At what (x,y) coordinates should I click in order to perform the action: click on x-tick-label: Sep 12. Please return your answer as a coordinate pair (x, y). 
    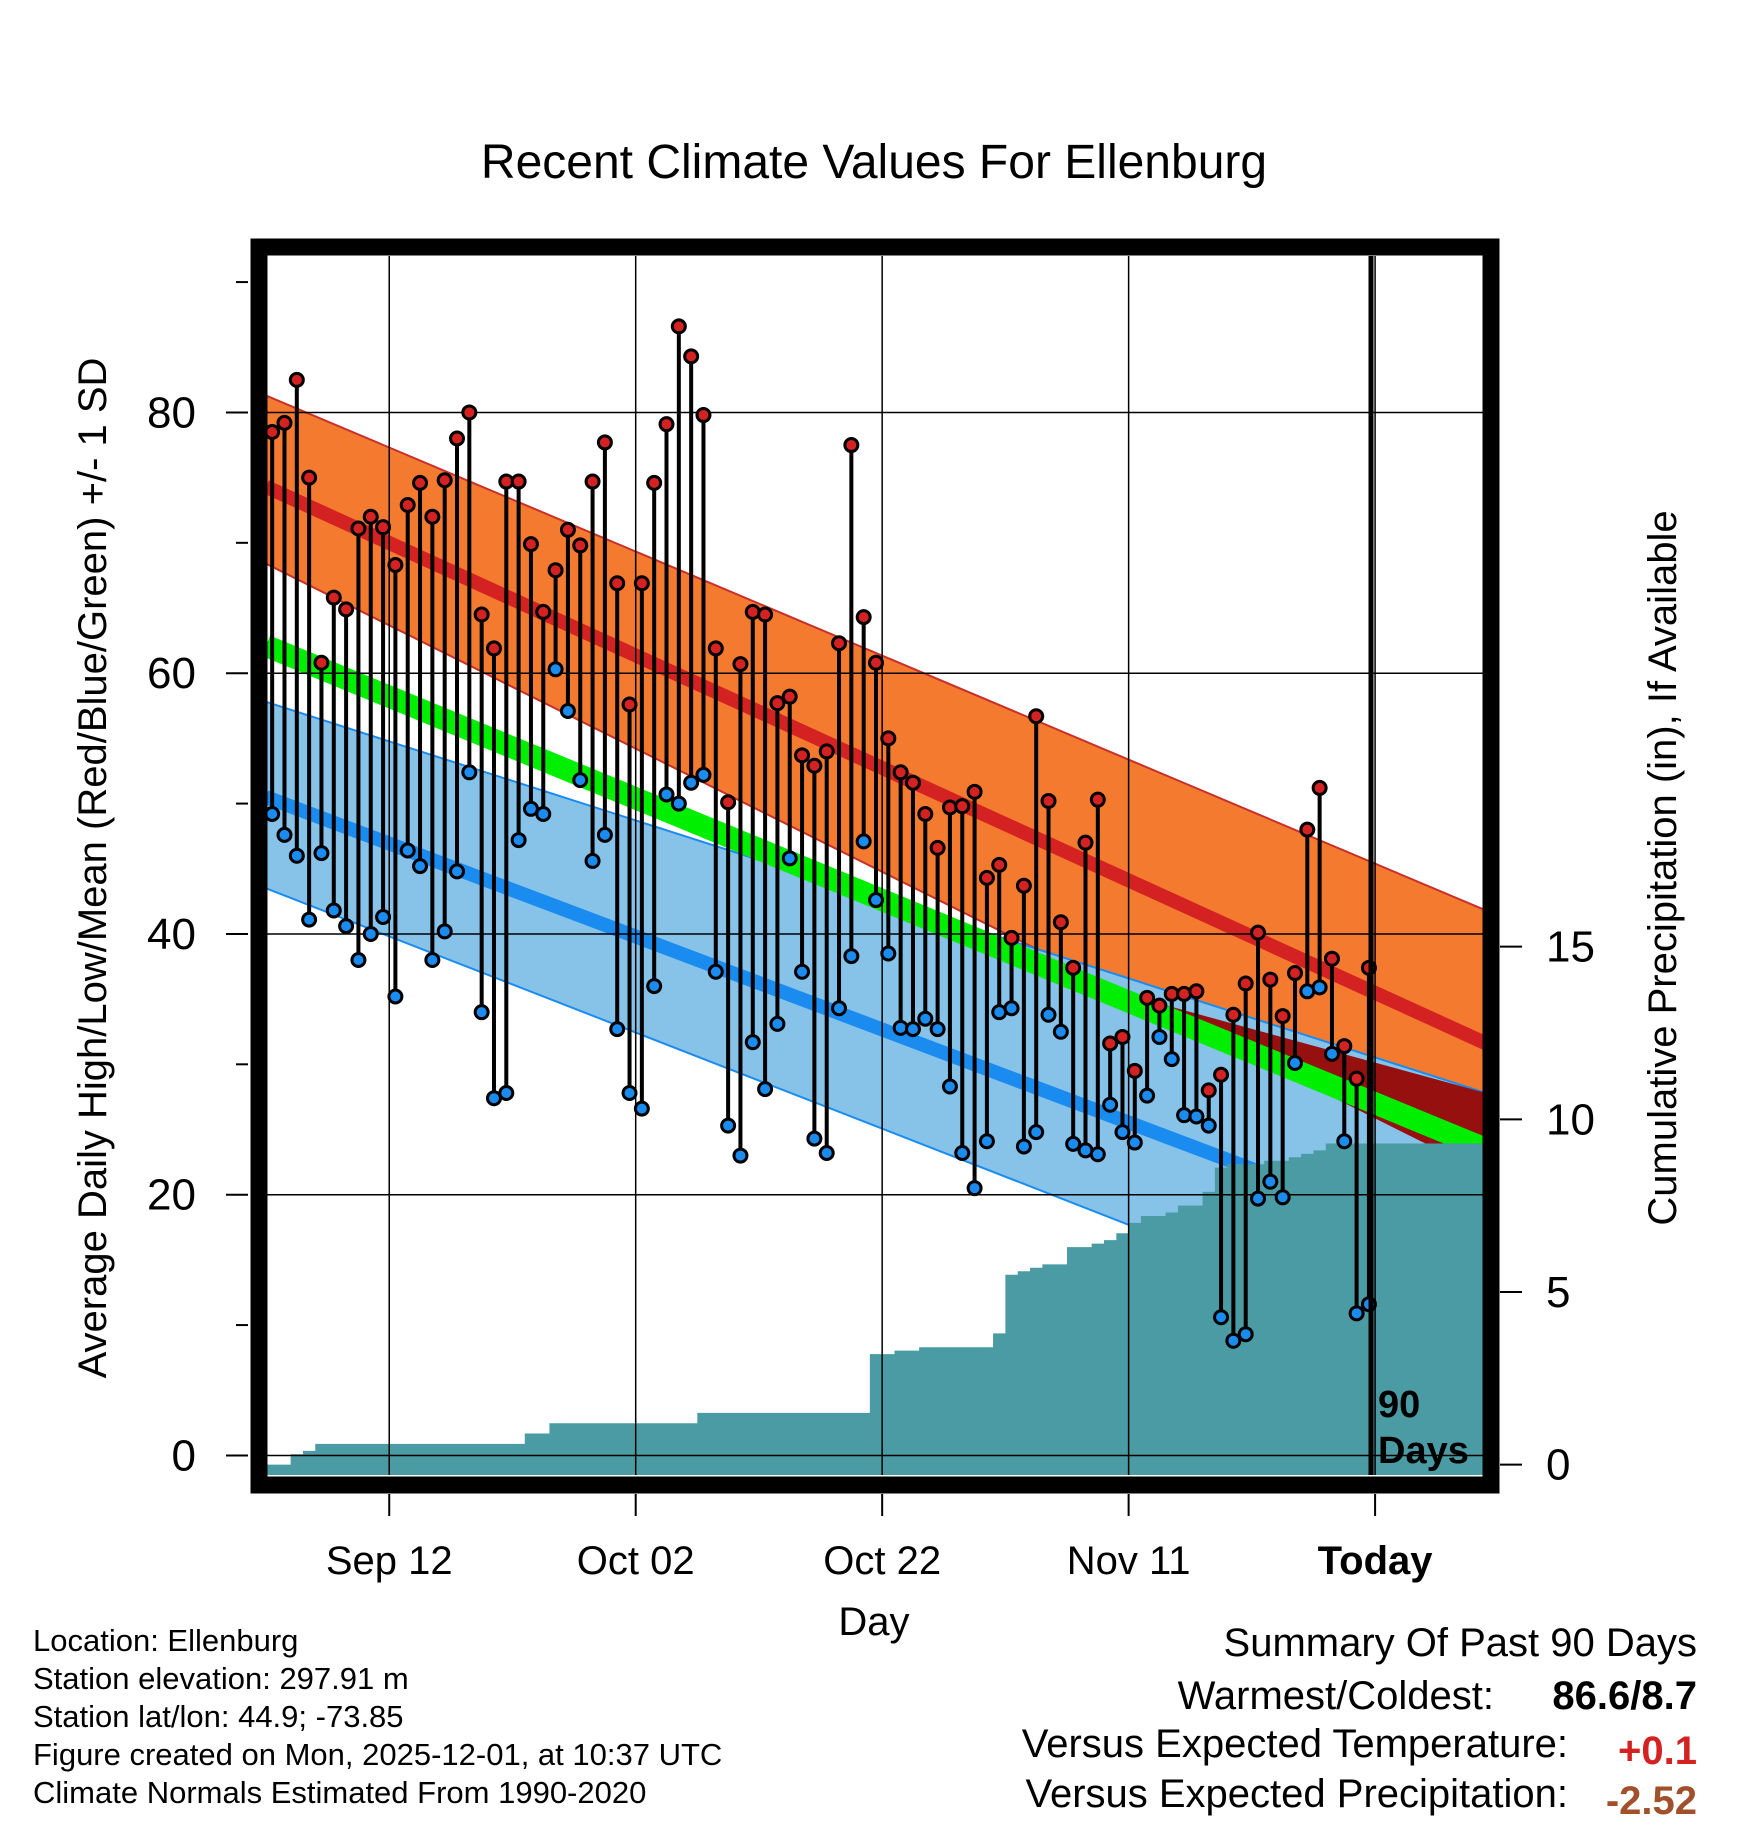
    Looking at the image, I should click on (389, 1561).